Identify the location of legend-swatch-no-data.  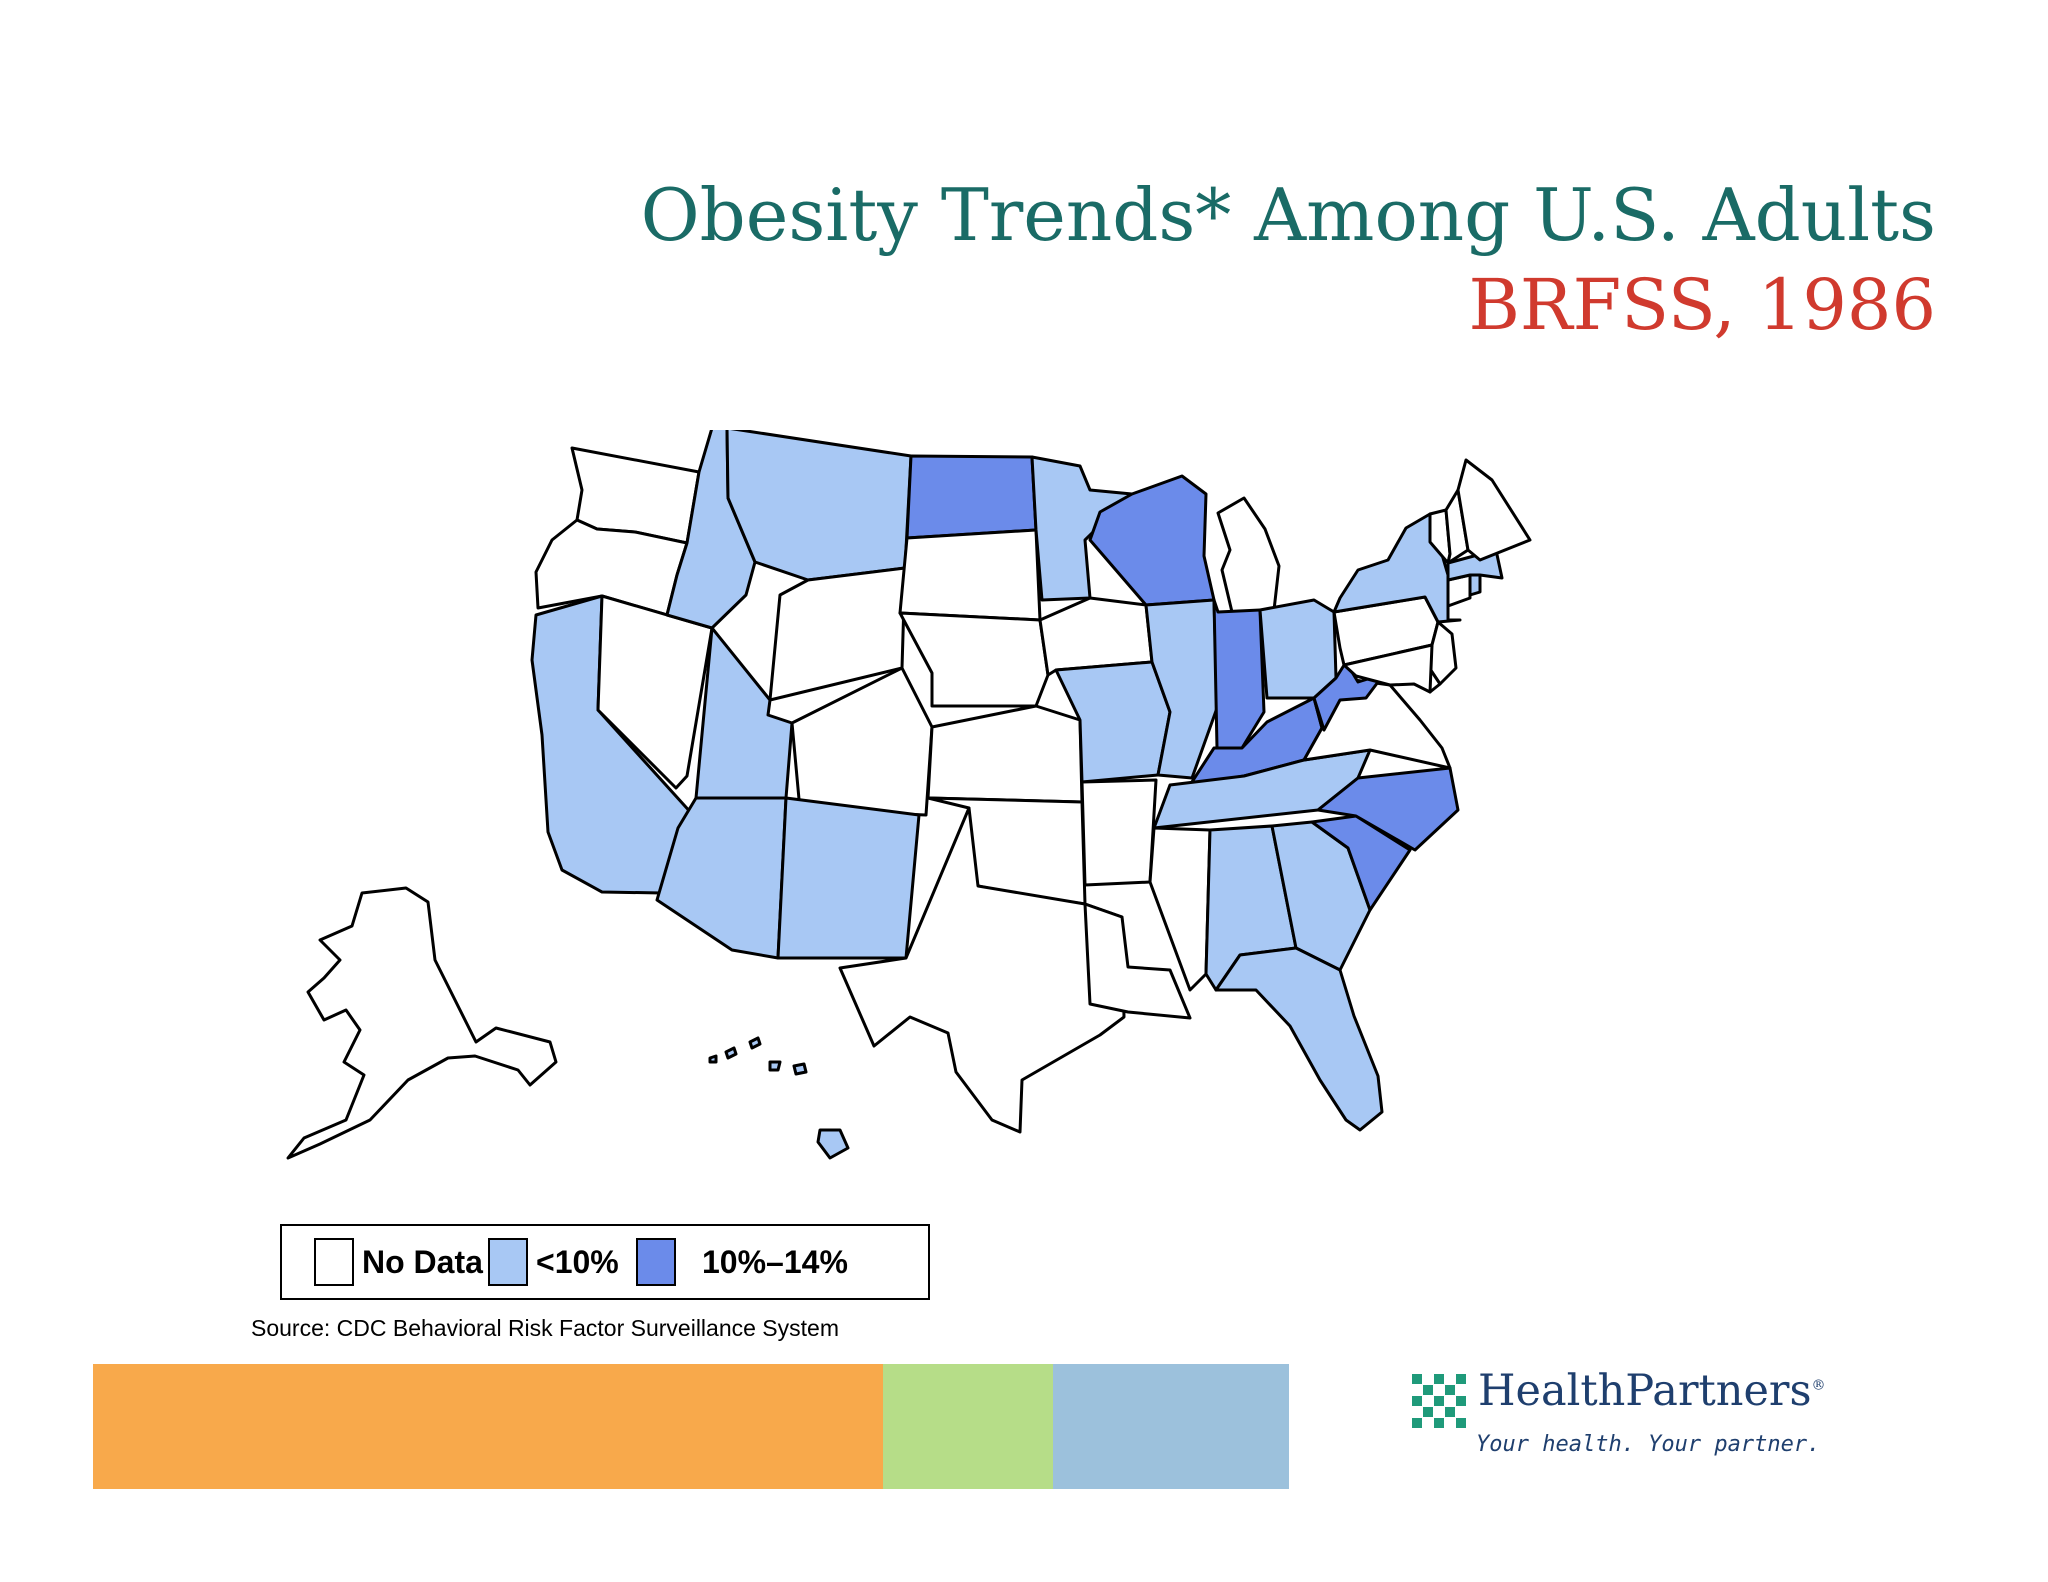
(334, 1262).